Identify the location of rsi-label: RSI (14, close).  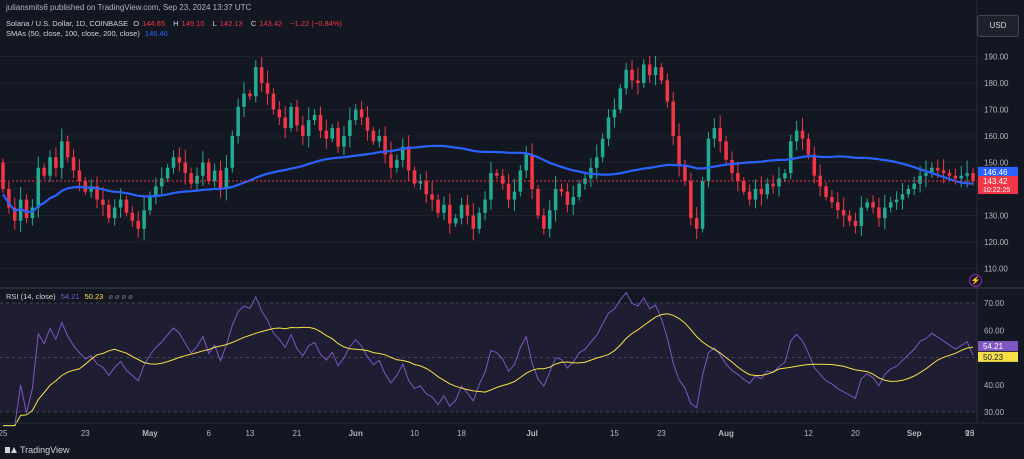
(31, 296).